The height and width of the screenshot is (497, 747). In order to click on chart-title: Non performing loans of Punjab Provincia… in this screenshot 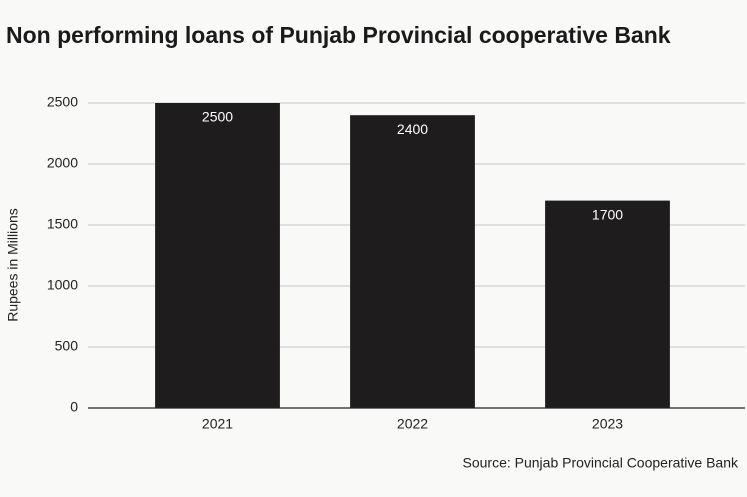, I will do `click(338, 35)`.